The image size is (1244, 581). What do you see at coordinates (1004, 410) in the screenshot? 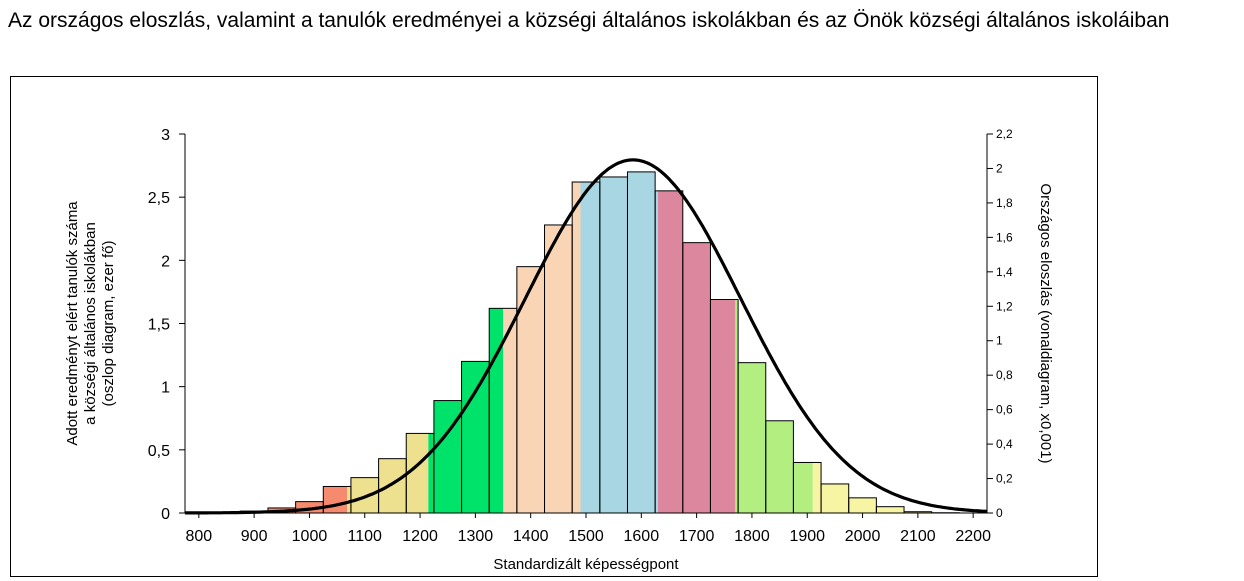
I see `y2-tick-label-3: 0,6` at bounding box center [1004, 410].